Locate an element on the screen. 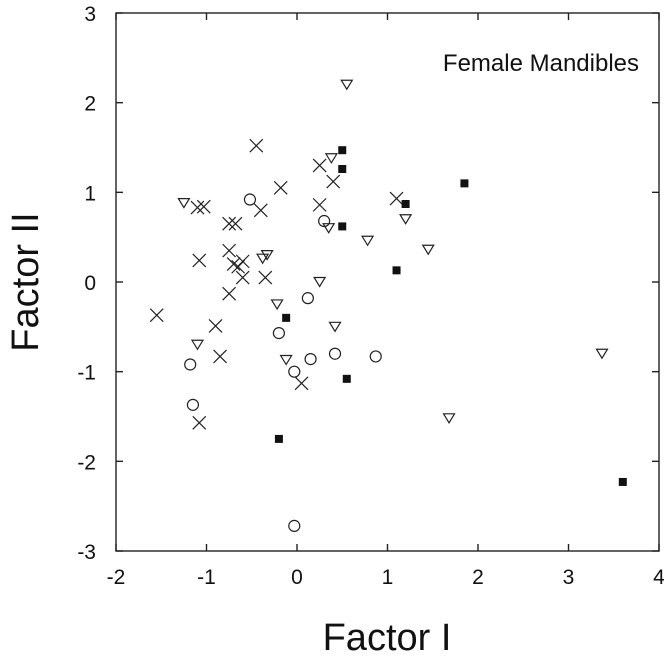 This screenshot has width=664, height=659. y-tick-label: -2 is located at coordinates (86, 462).